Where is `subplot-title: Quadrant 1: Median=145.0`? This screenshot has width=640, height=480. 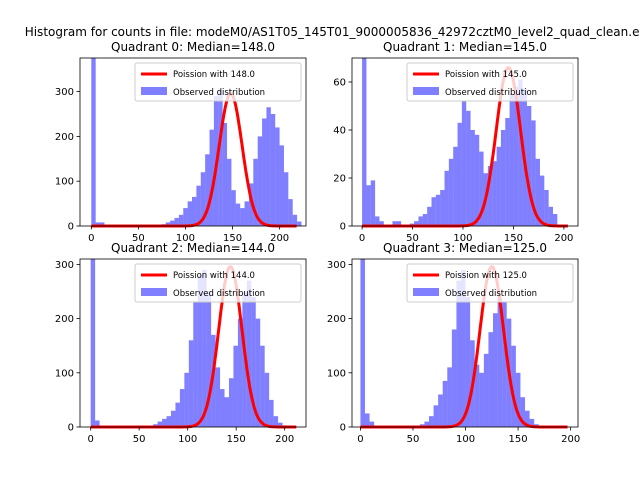
subplot-title: Quadrant 1: Median=145.0 is located at coordinates (465, 47).